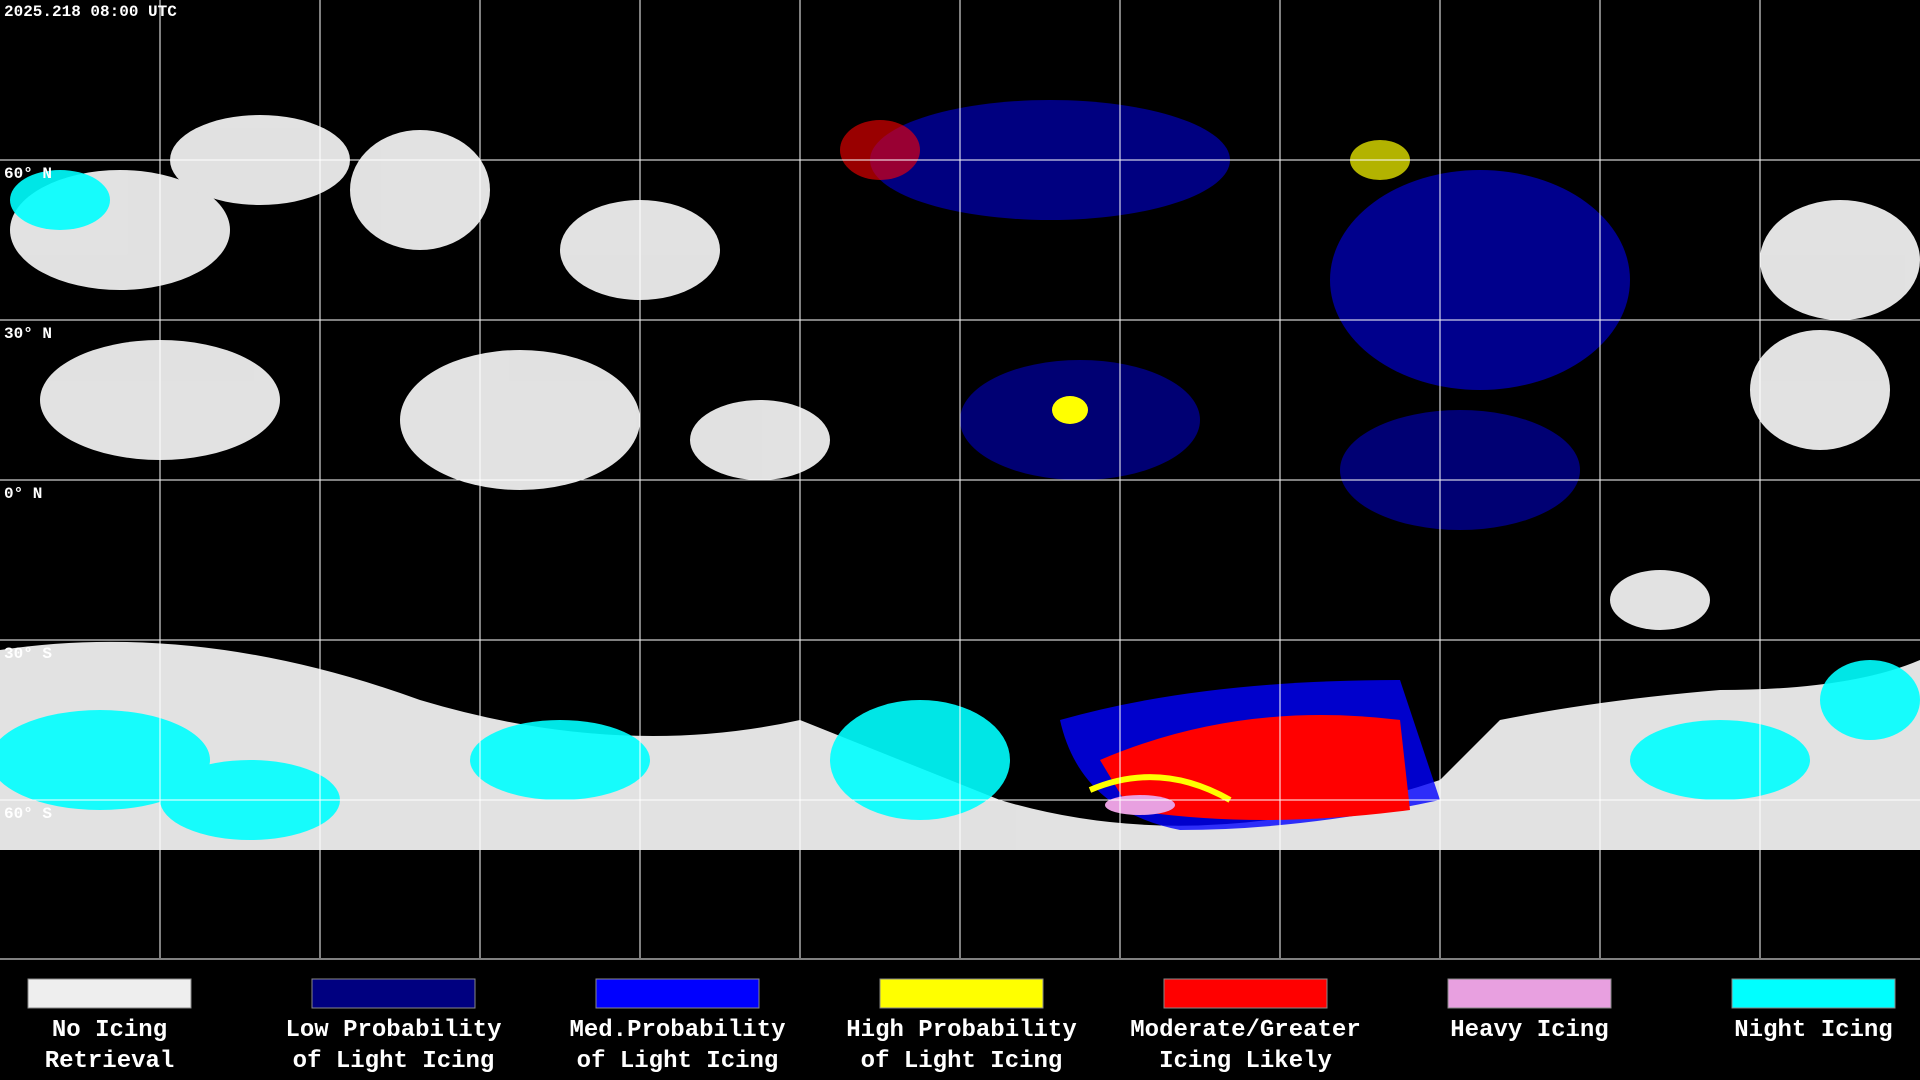 The width and height of the screenshot is (1920, 1080). What do you see at coordinates (28, 814) in the screenshot?
I see `latitude-label: 60° S` at bounding box center [28, 814].